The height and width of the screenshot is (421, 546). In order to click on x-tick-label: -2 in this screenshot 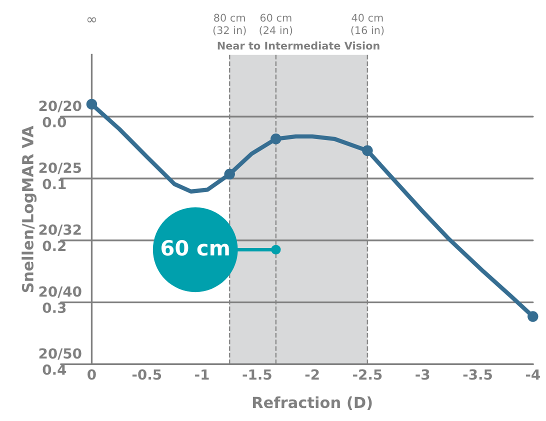, I will do `click(312, 374)`.